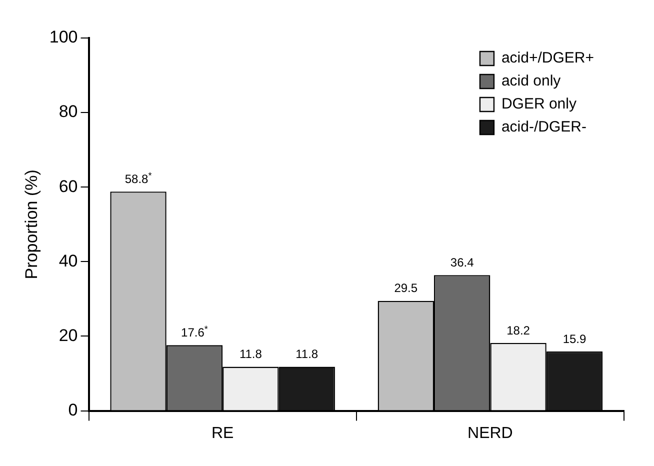  I want to click on data-label: 58.8*, so click(138, 178).